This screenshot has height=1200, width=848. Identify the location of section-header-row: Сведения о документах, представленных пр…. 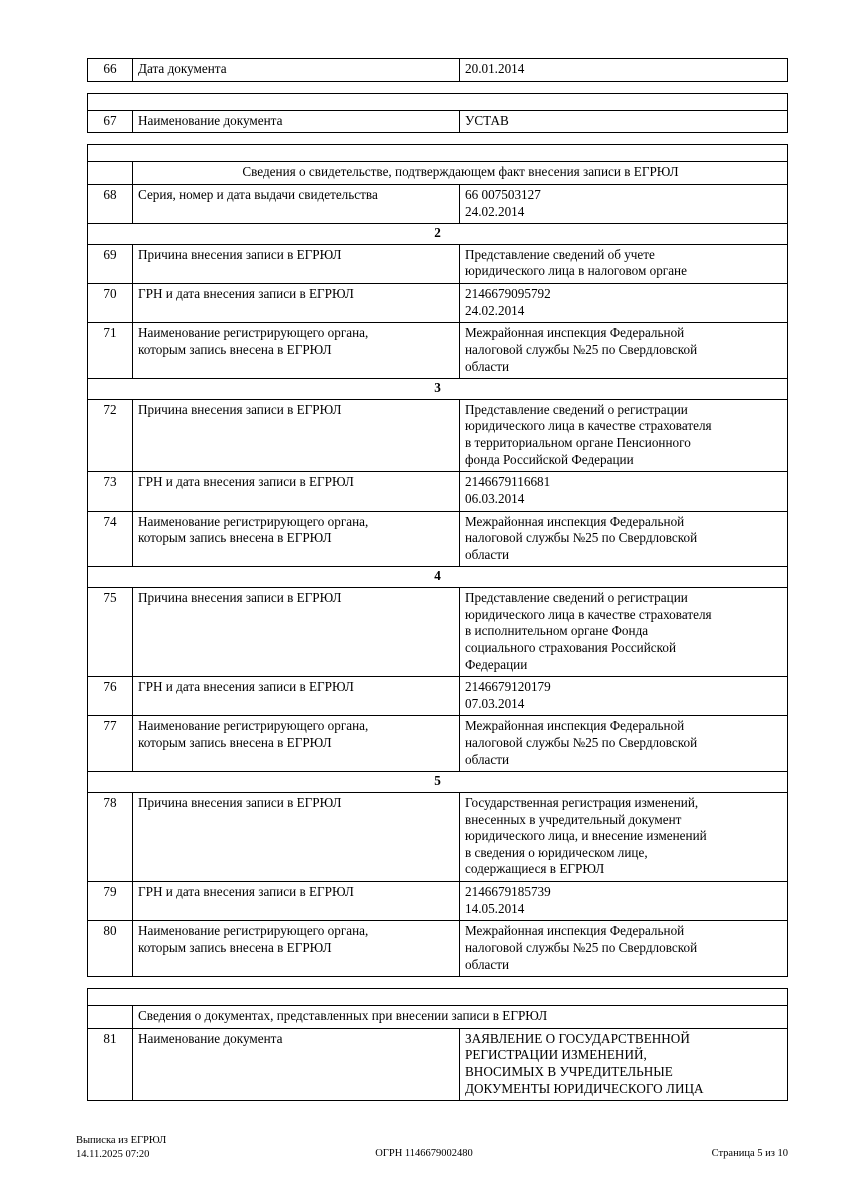
(437, 1017).